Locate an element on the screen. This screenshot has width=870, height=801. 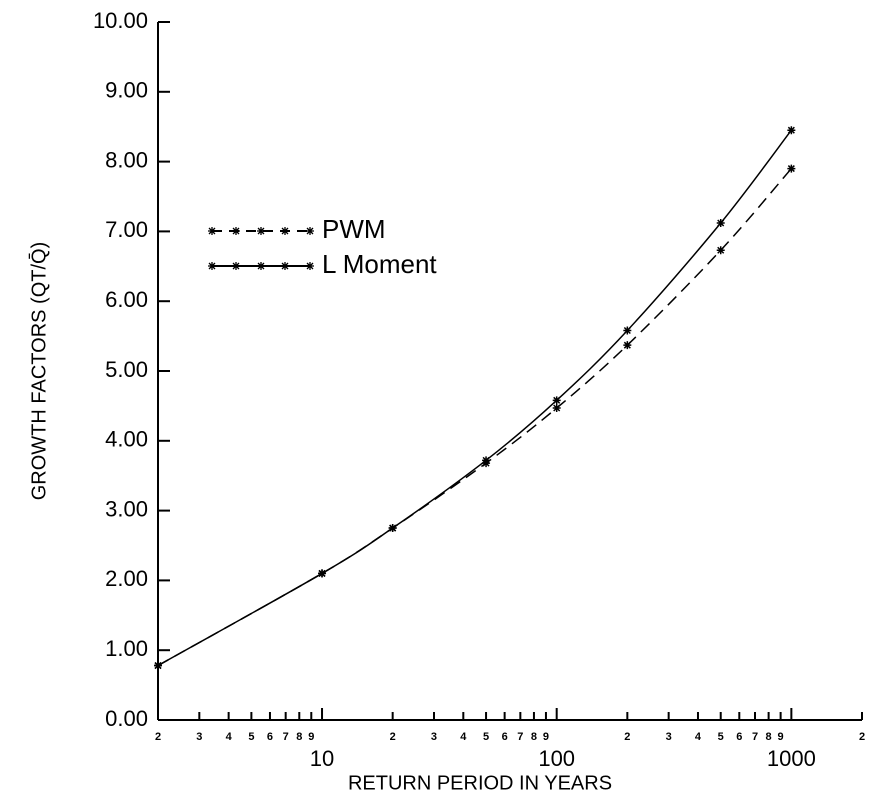
y-tick-label: 0.00 is located at coordinates (126, 718).